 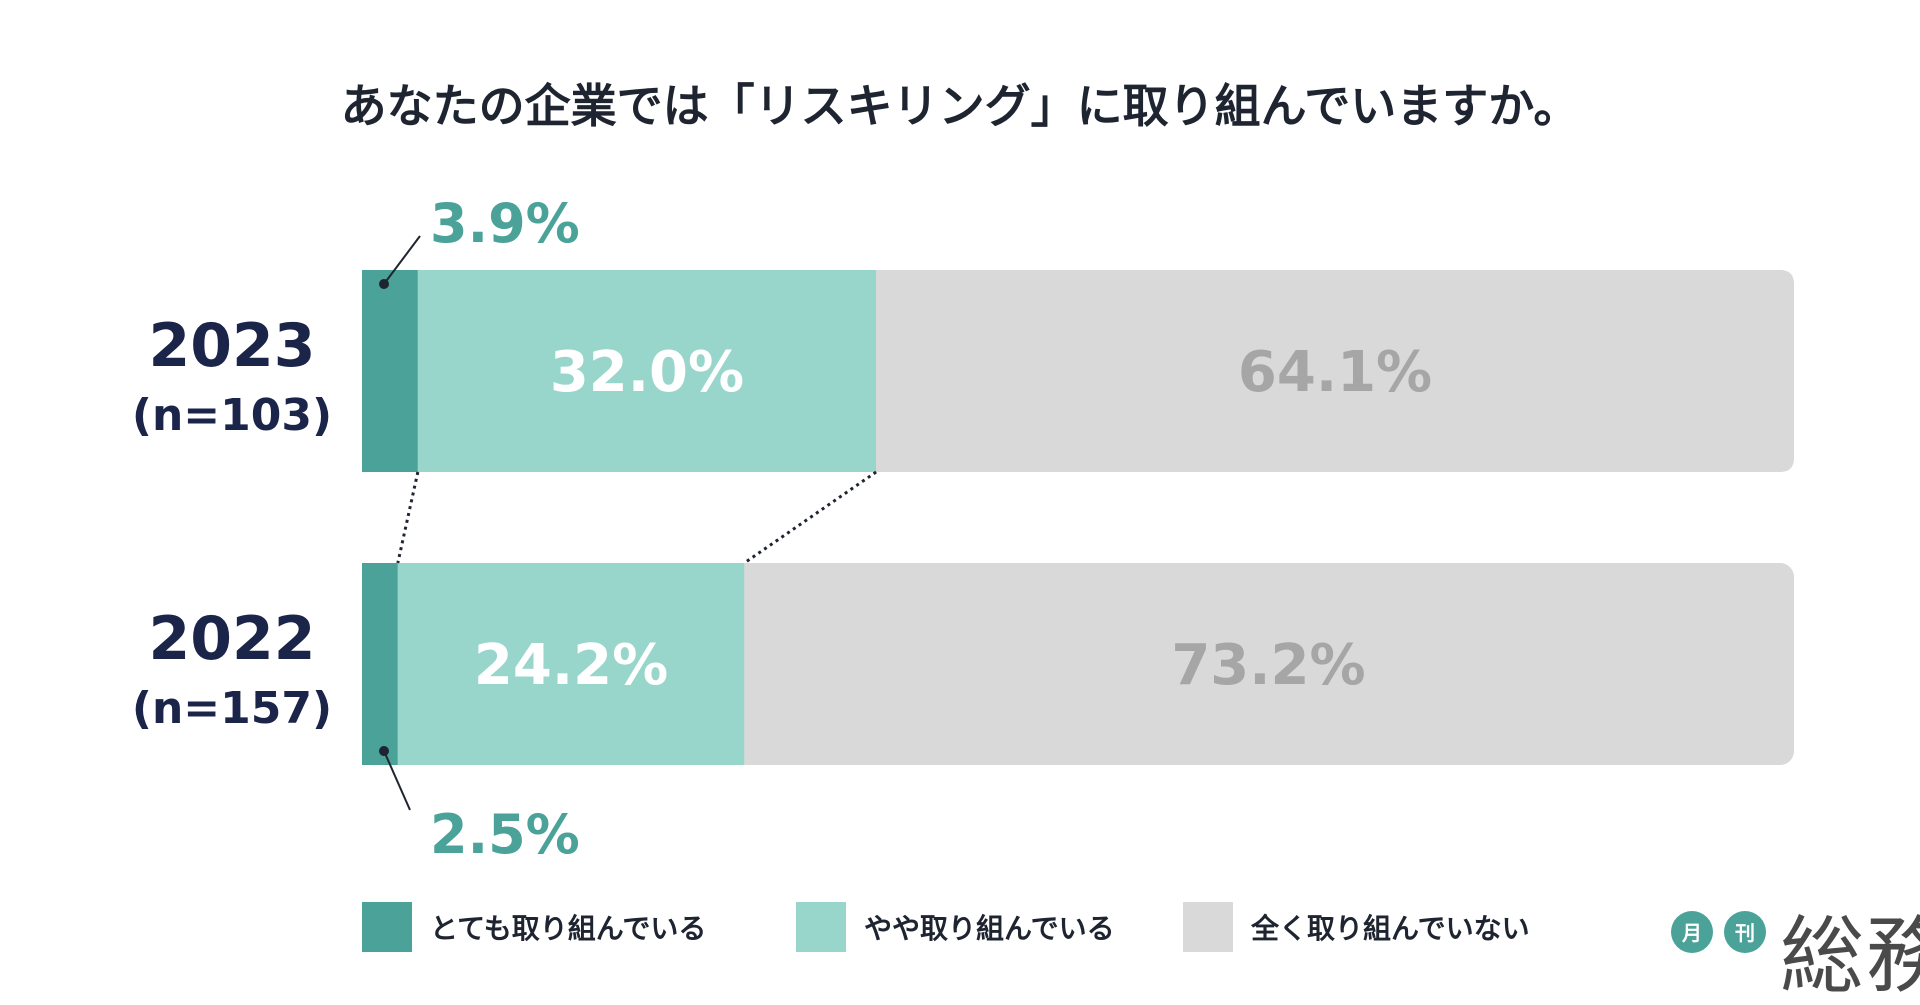 I want to click on chart-title: あなたの企業では「リスキリング」に取り組んでいますか。, so click(x=960, y=106).